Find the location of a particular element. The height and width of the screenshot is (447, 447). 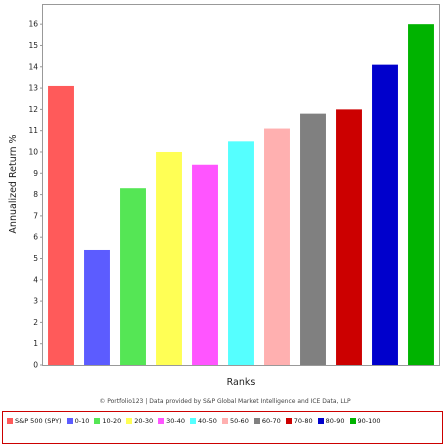

legend-label: 90-100 is located at coordinates (369, 421).